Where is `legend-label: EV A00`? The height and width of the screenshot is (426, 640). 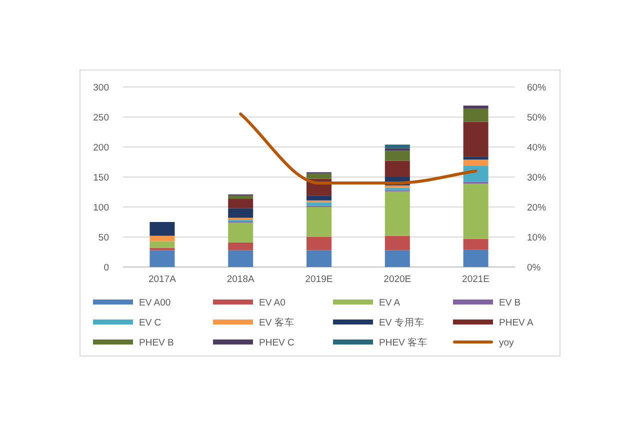 legend-label: EV A00 is located at coordinates (155, 303).